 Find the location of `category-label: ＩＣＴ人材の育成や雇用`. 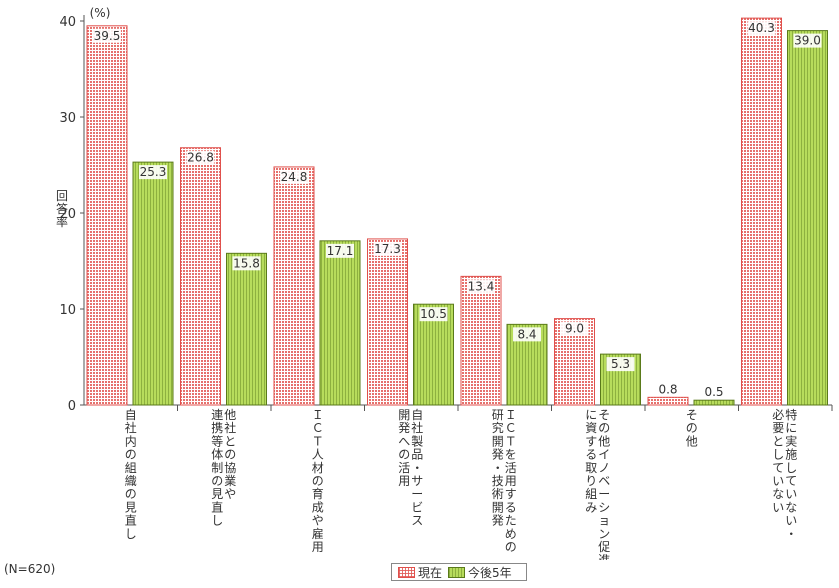

category-label: ＩＣＴ人材の育成や雇用 is located at coordinates (318, 481).